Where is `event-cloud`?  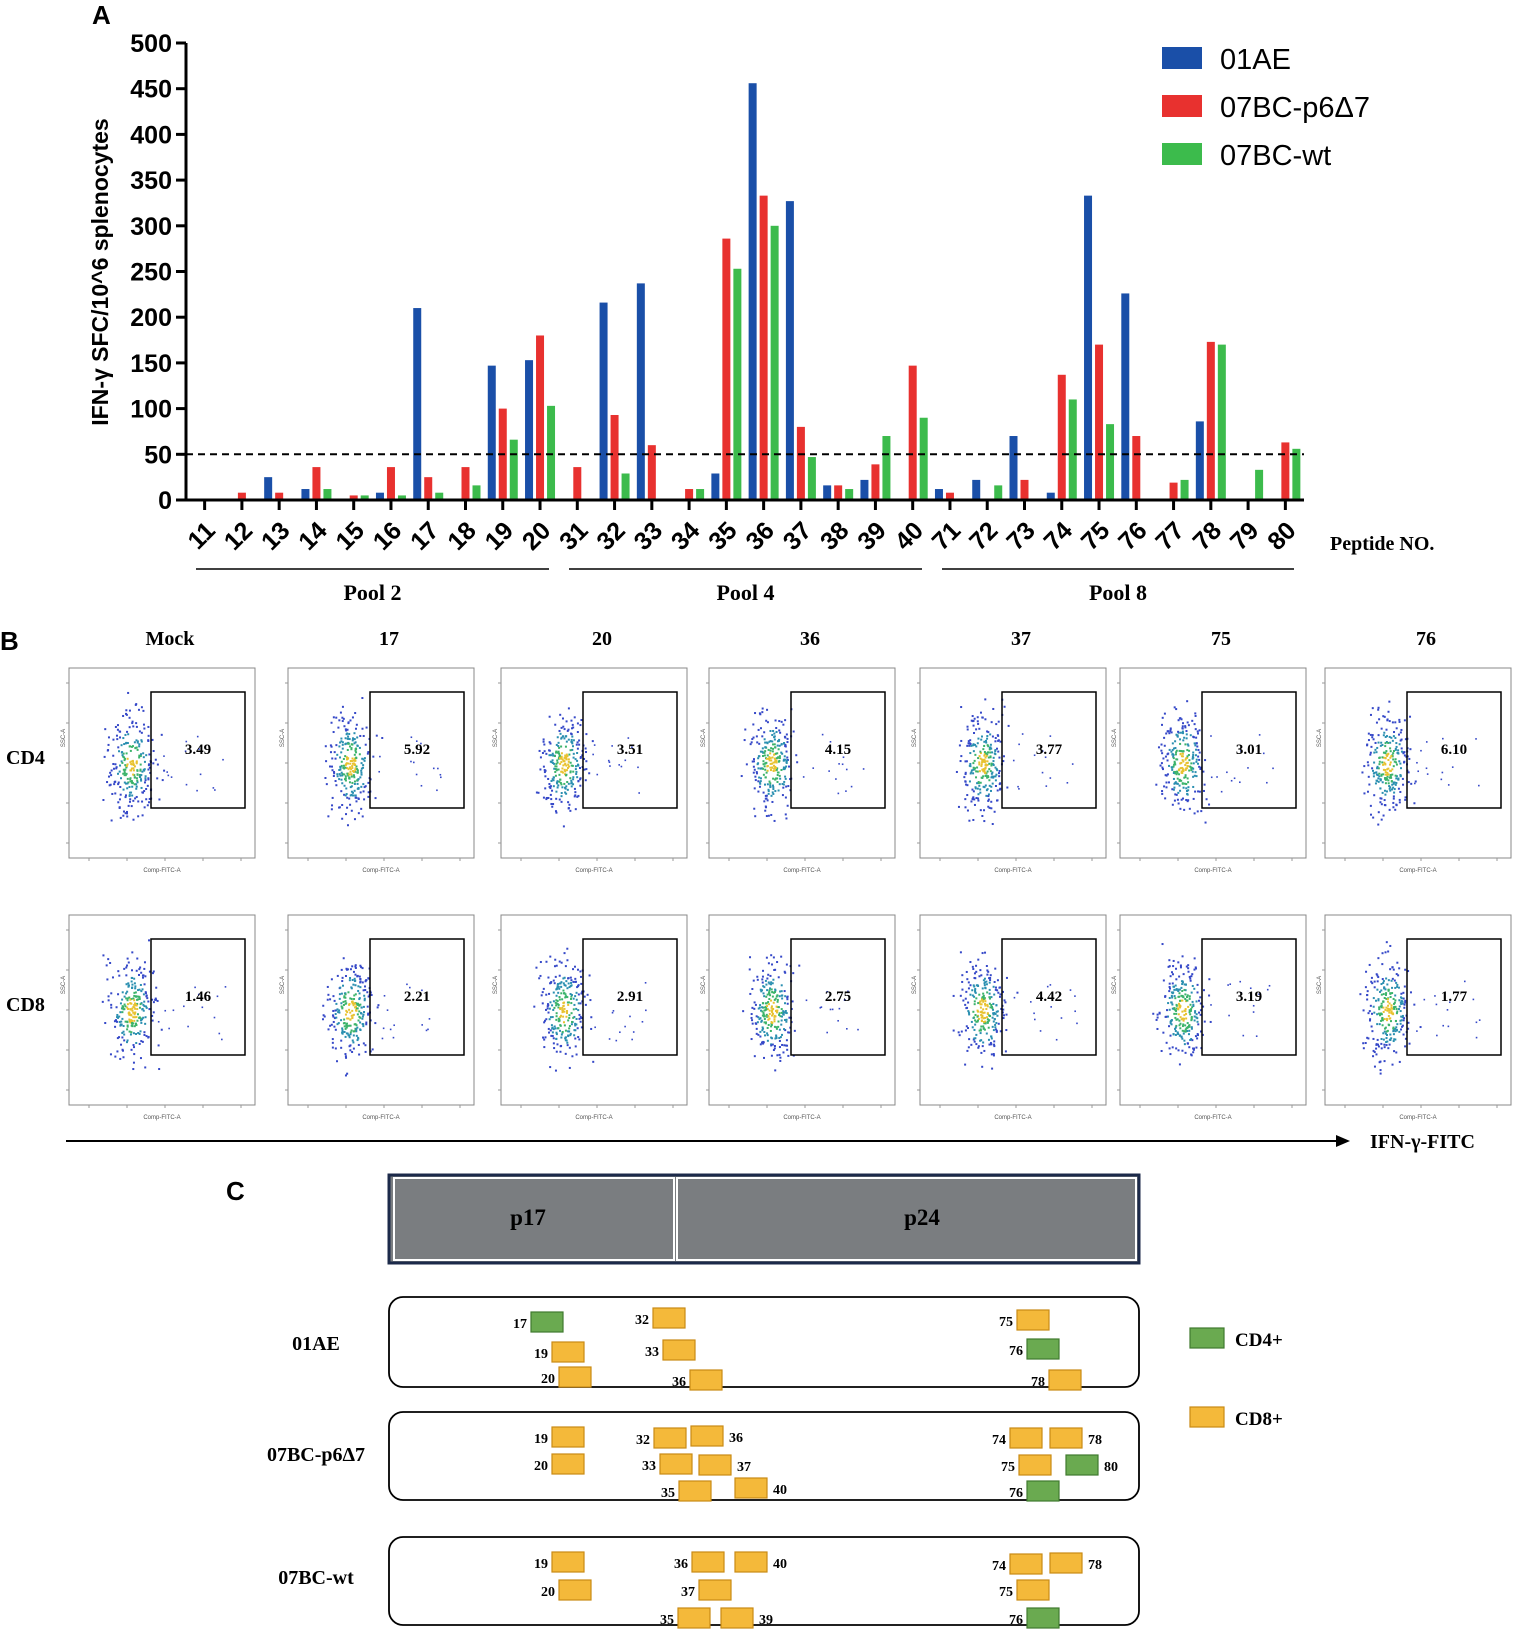
event-cloud is located at coordinates (802, 764).